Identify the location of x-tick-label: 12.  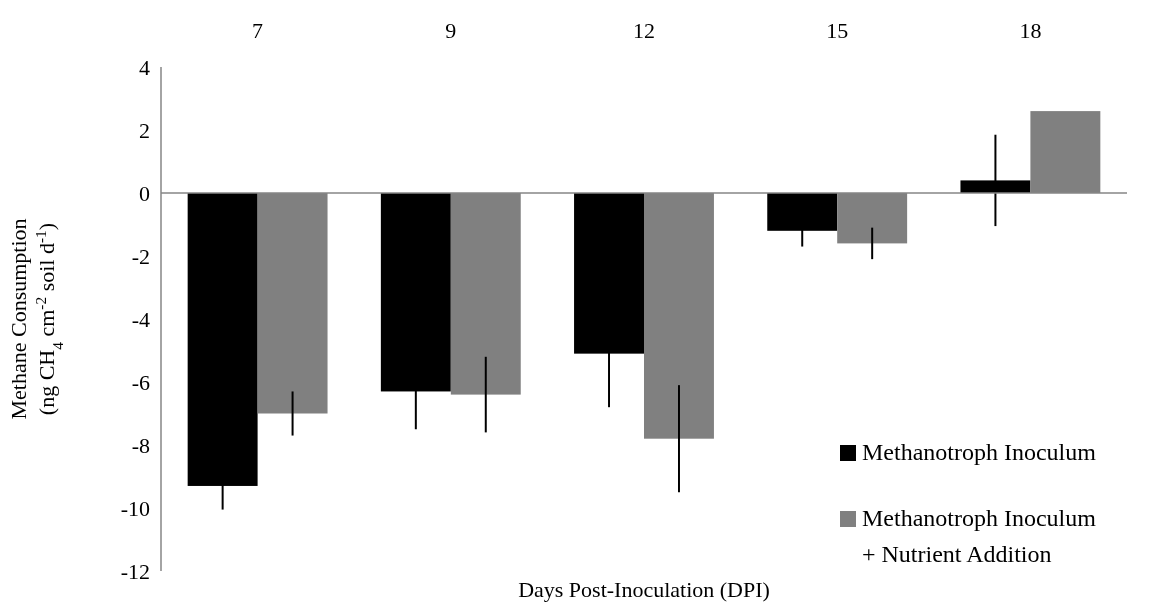
(644, 30).